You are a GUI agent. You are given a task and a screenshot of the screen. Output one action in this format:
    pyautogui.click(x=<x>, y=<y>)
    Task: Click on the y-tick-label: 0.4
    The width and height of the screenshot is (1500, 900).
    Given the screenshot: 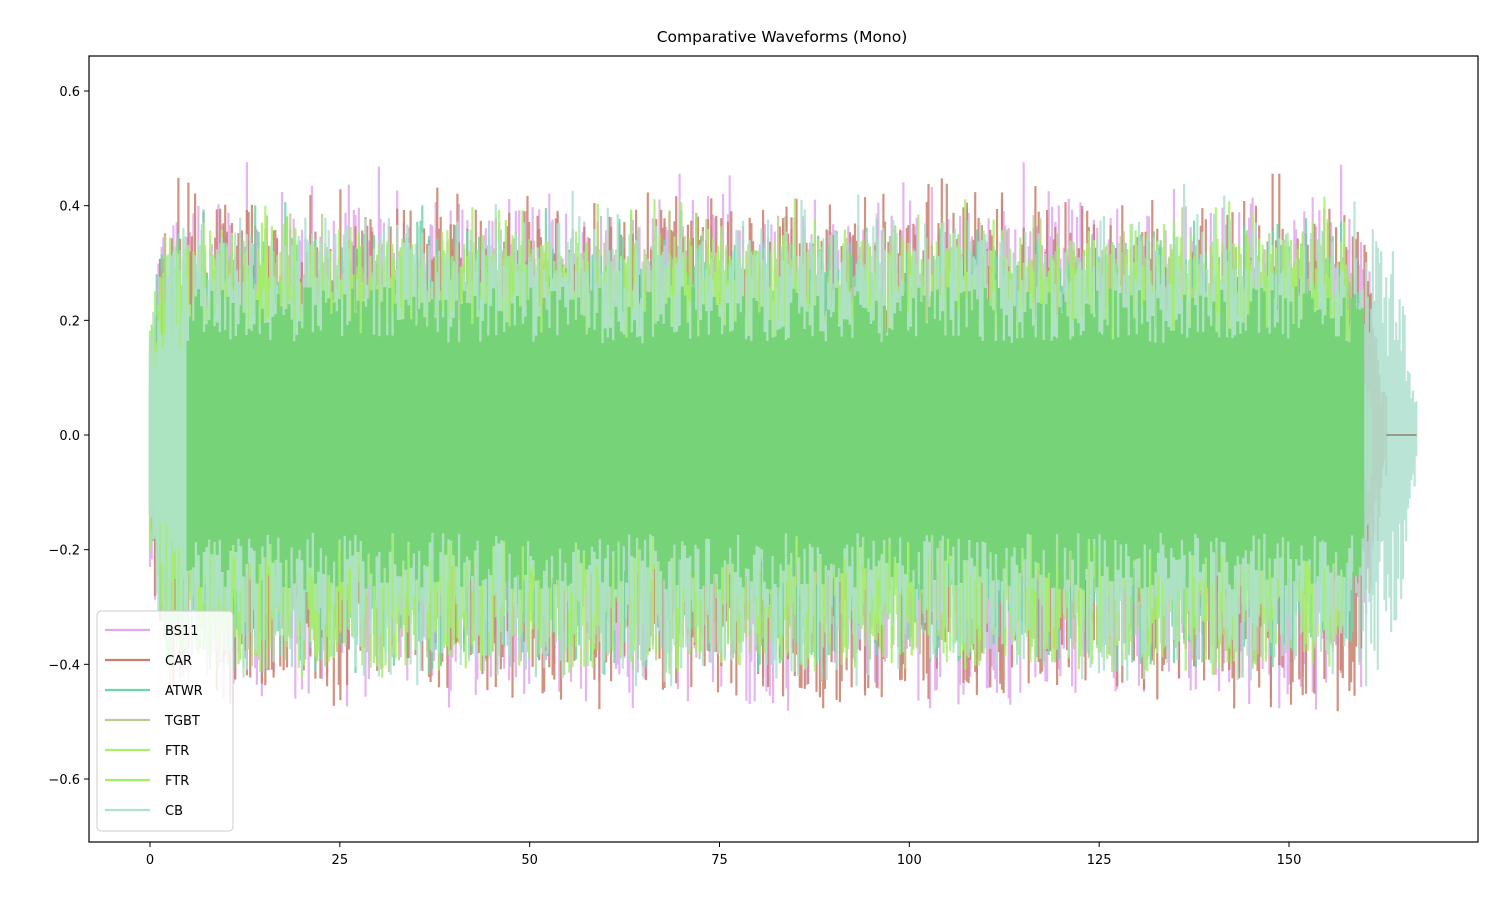 What is the action you would take?
    pyautogui.click(x=69, y=207)
    